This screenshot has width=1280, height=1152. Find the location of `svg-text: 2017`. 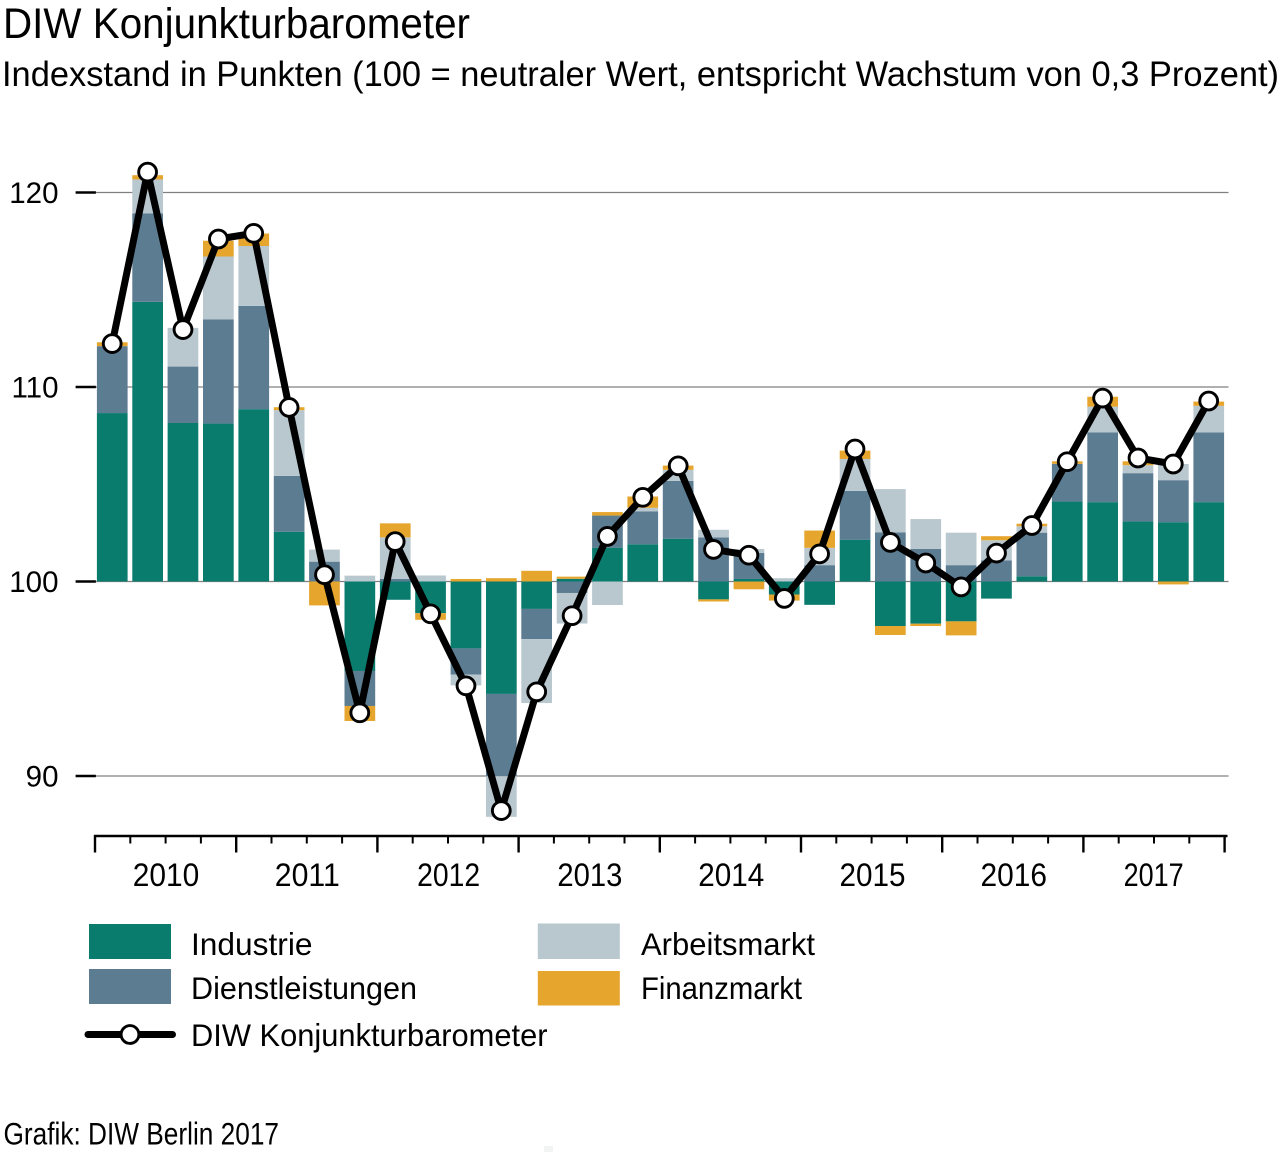

svg-text: 2017 is located at coordinates (1154, 875).